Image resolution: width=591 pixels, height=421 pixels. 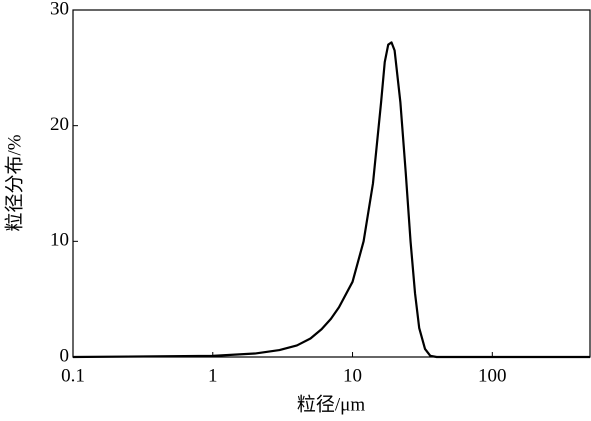 I want to click on x-axis-label: 粒径/μm, so click(x=331, y=404).